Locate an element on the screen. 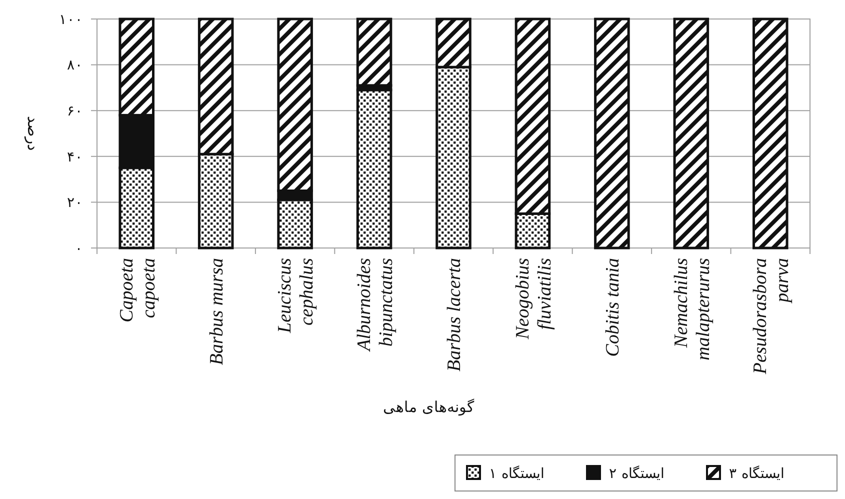  legend-label: ایستگاه ۱ is located at coordinates (516, 473).